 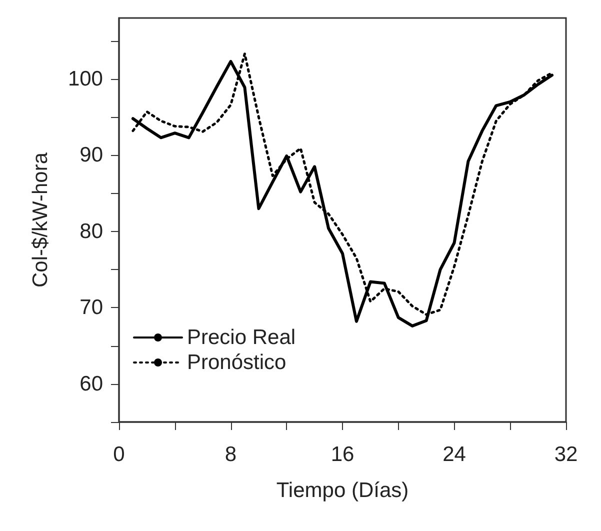 What do you see at coordinates (91, 155) in the screenshot?
I see `y-tick-label: 90` at bounding box center [91, 155].